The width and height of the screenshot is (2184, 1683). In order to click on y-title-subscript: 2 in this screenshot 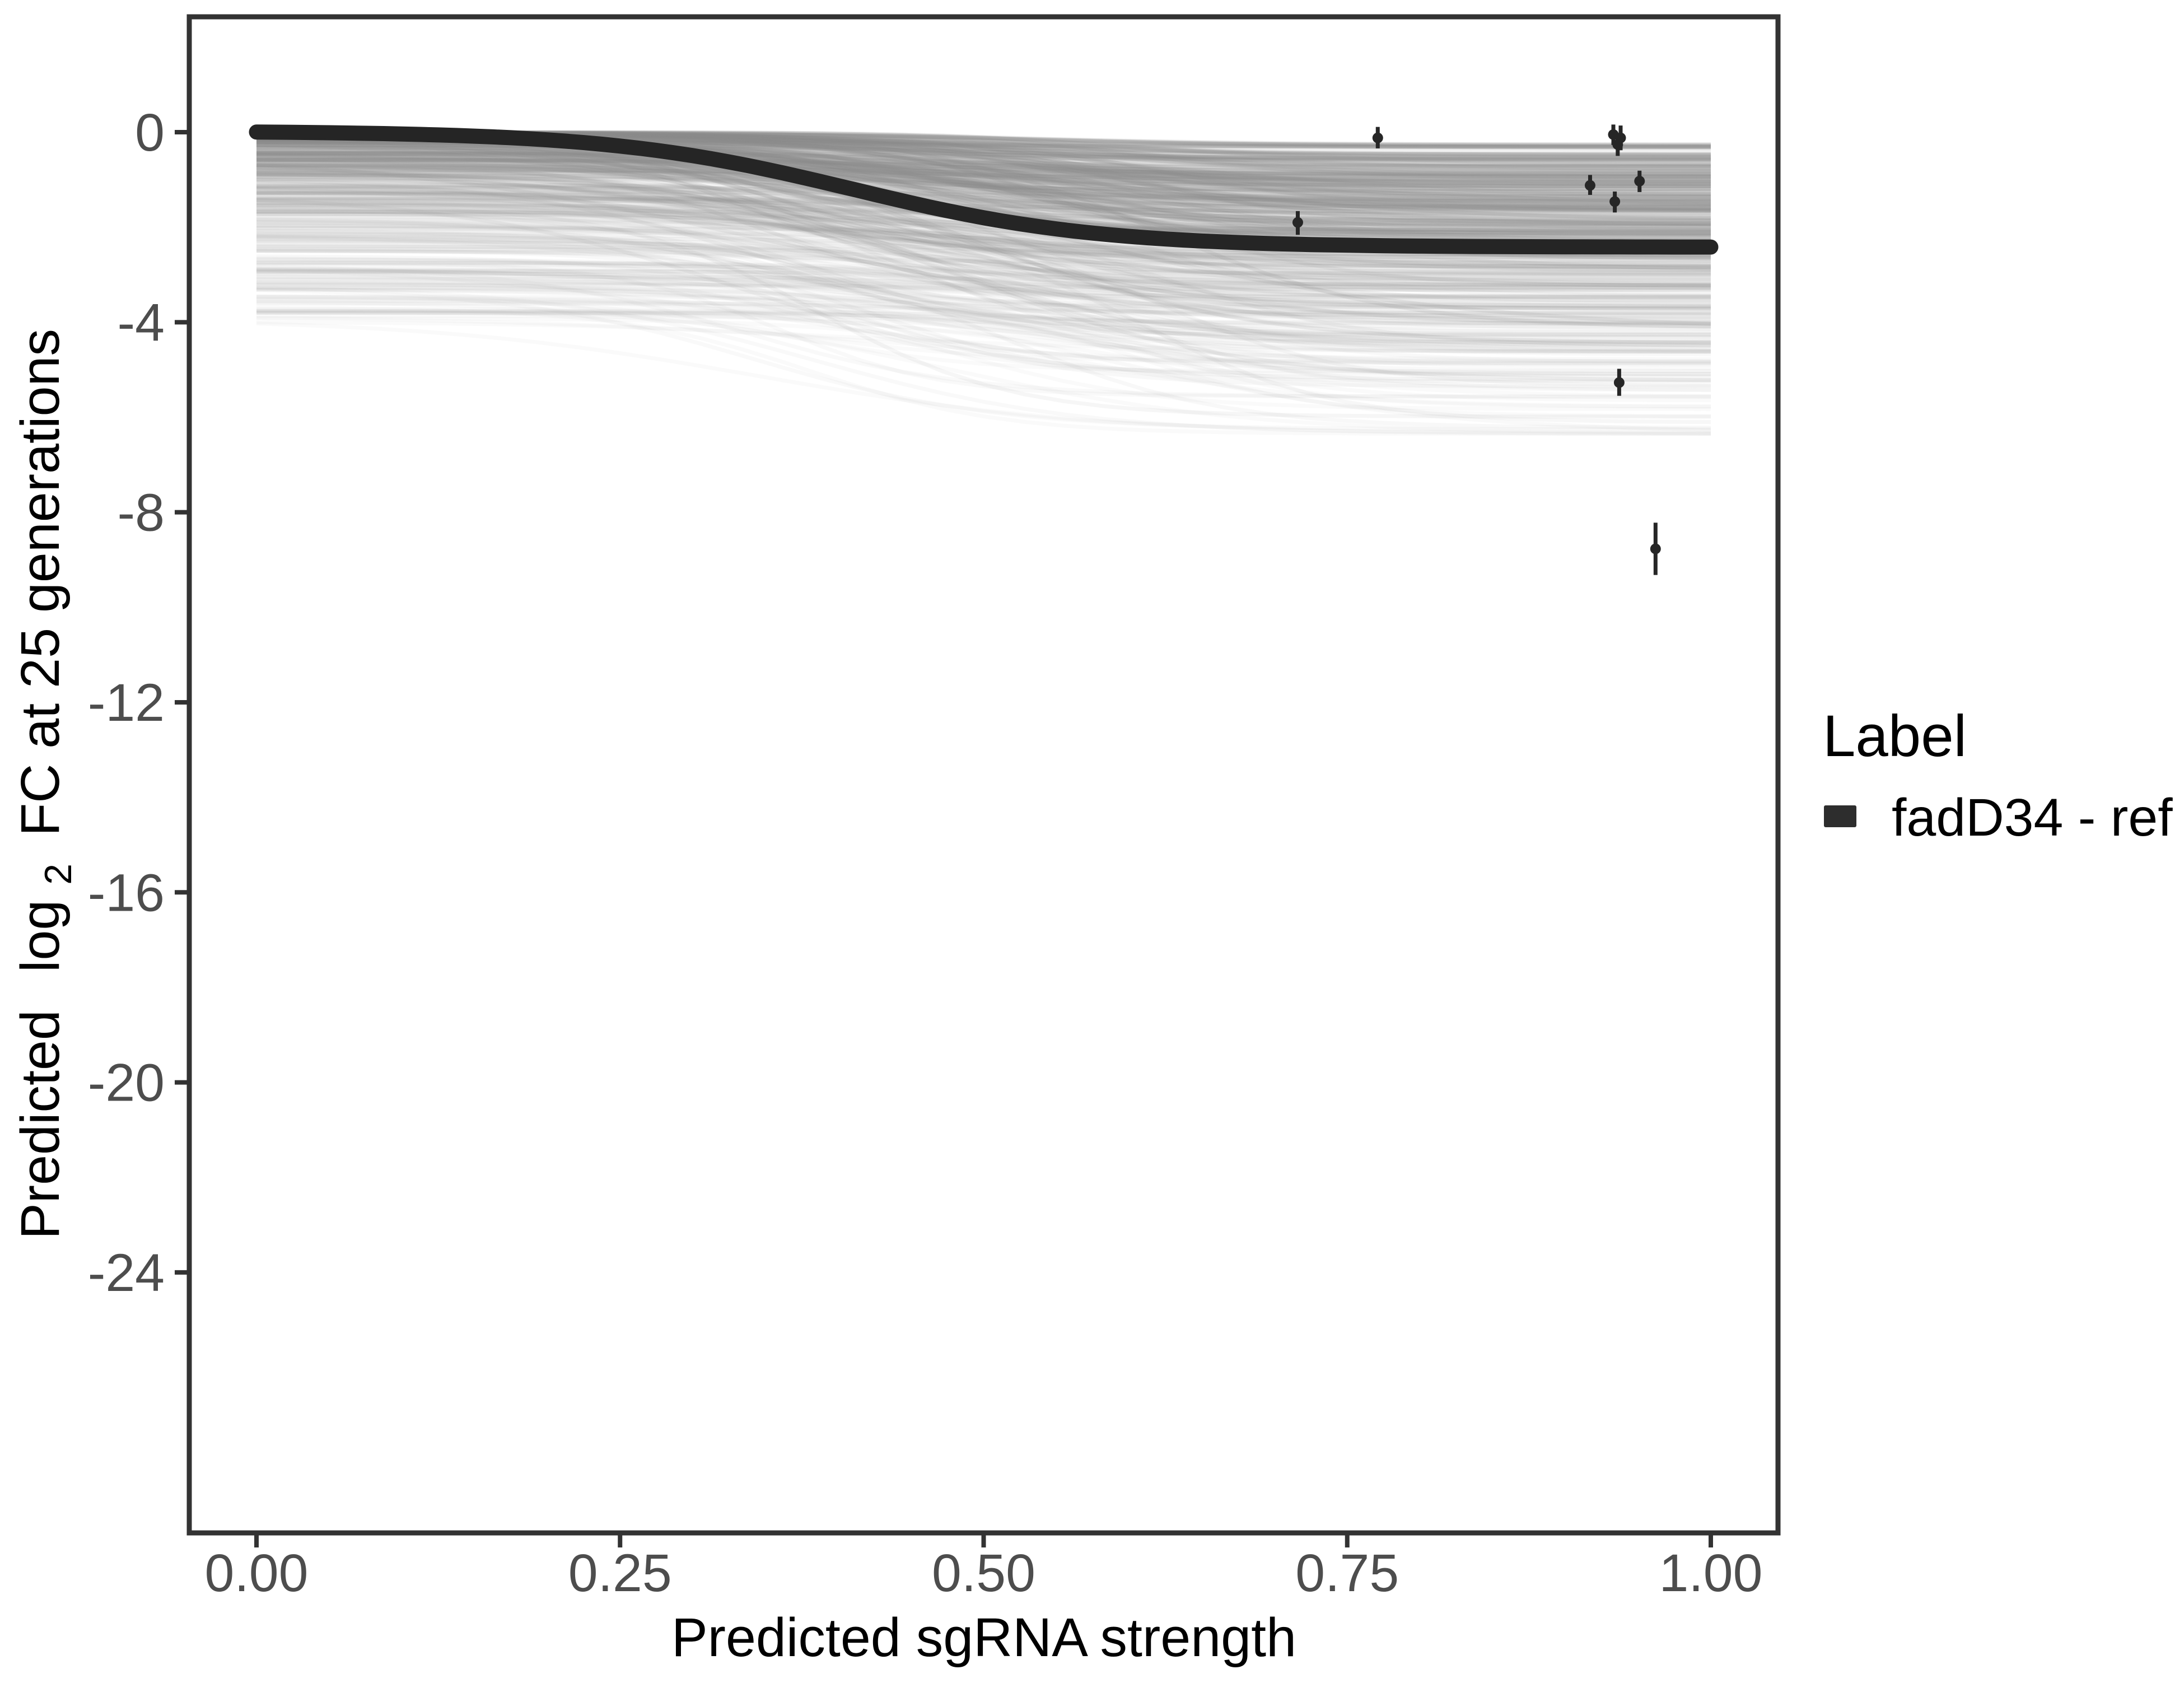, I will do `click(59, 875)`.